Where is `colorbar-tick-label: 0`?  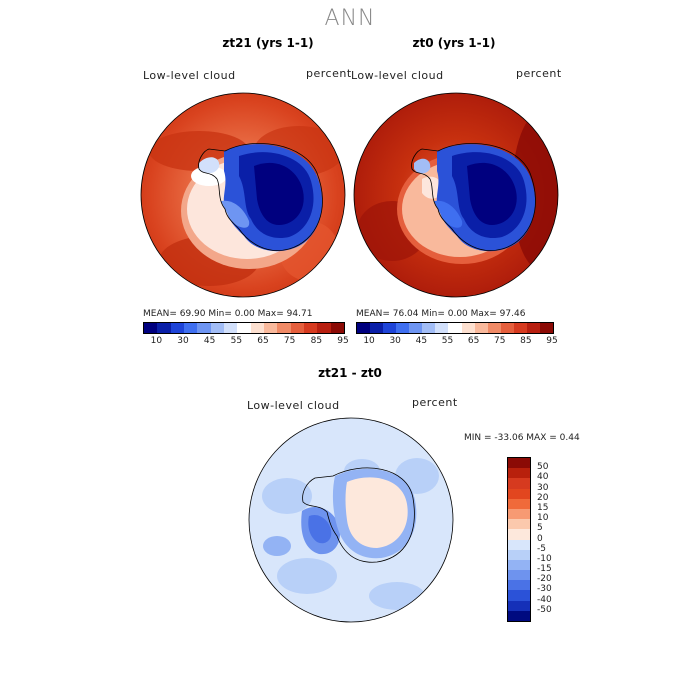
colorbar-tick-label: 0 is located at coordinates (540, 538).